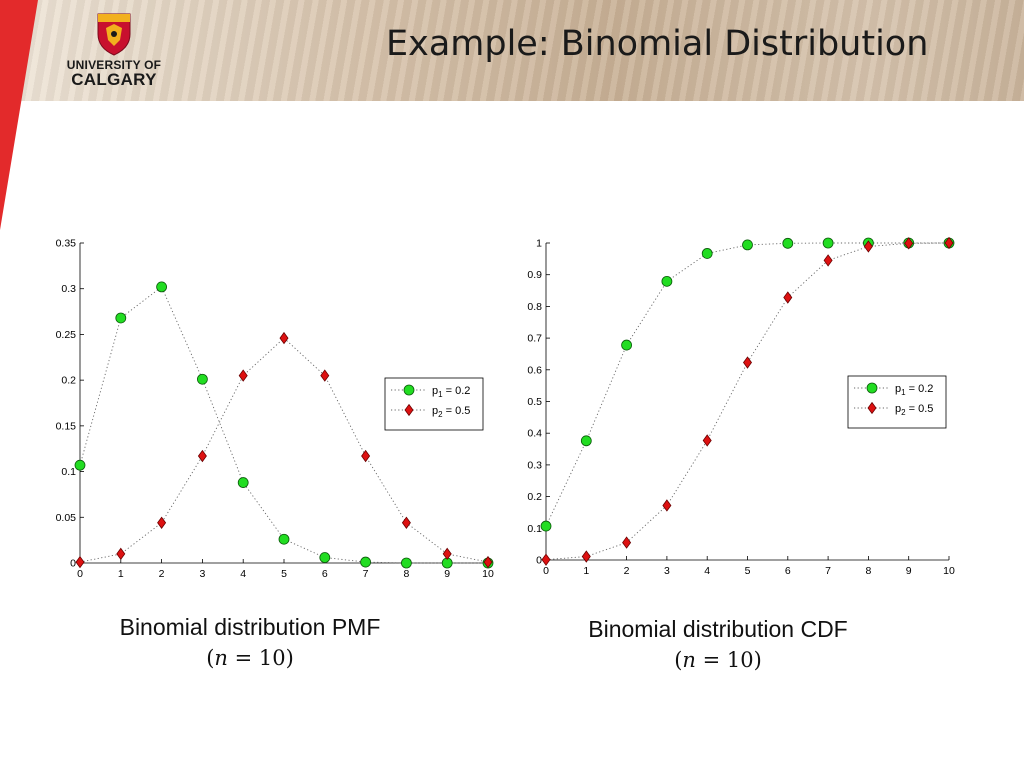 This screenshot has height=768, width=1024. I want to click on crest-icon, so click(114, 34).